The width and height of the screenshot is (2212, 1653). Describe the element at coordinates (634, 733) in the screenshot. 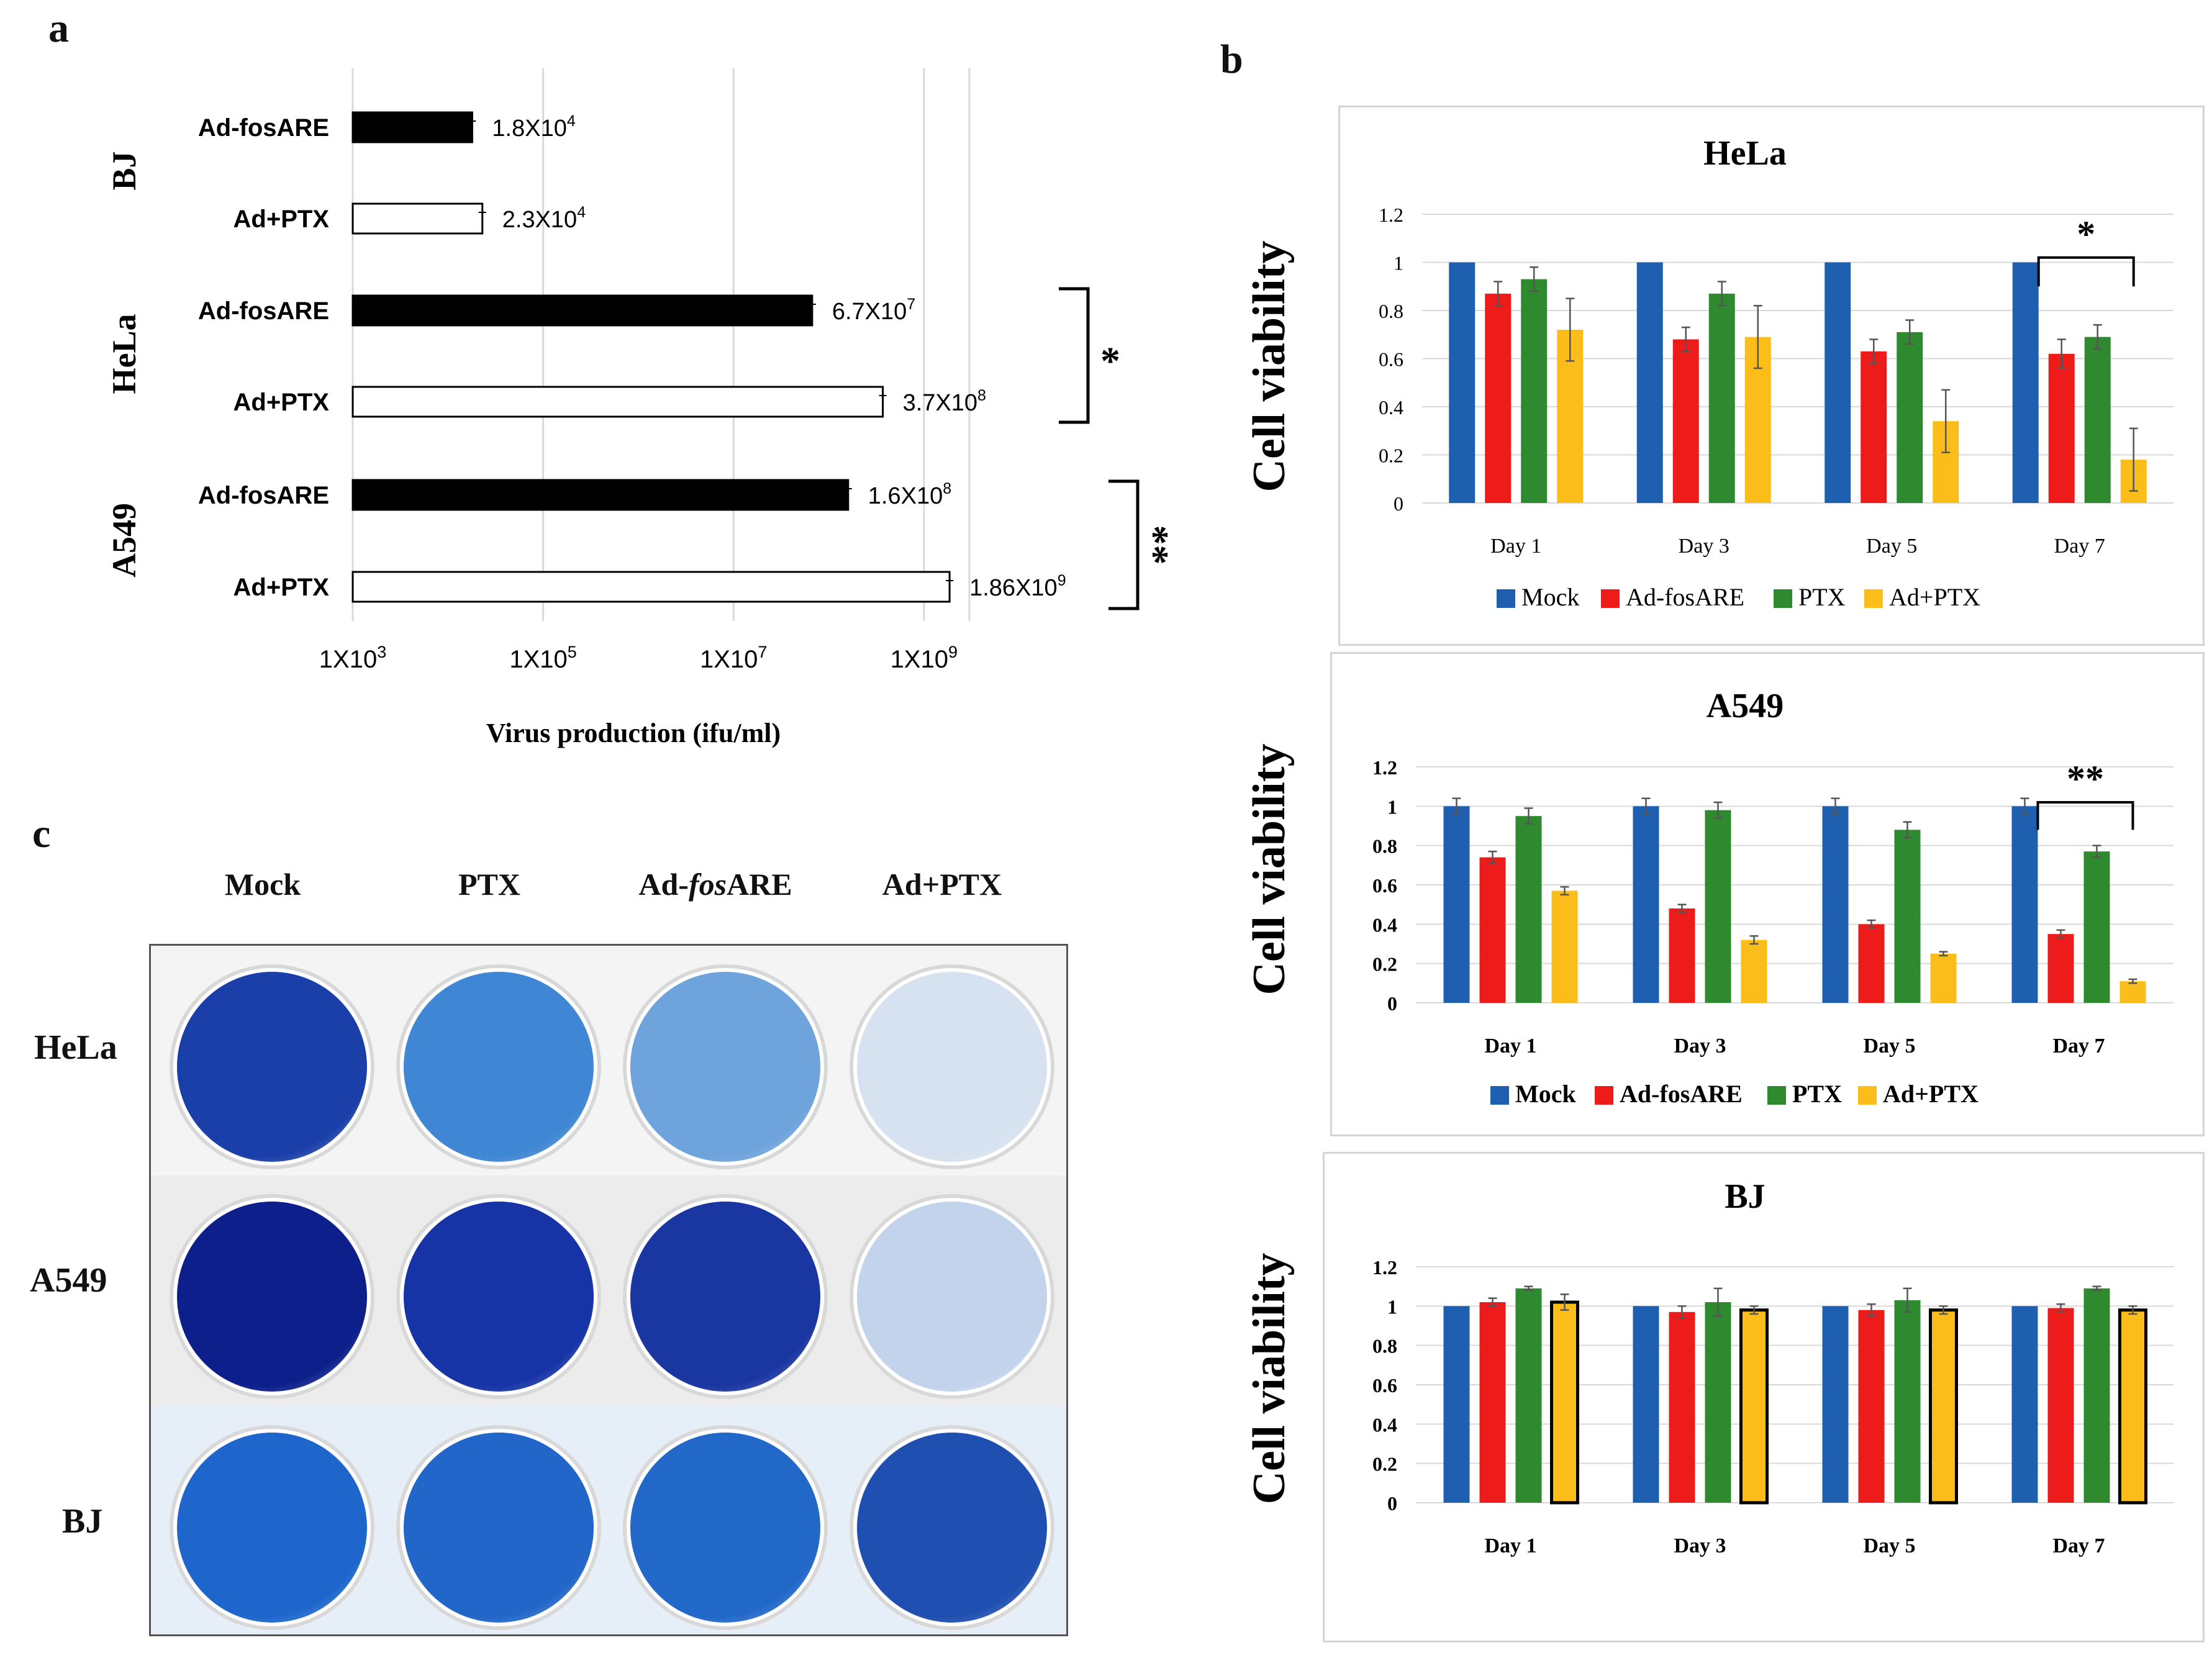

I see `x-axis-label: Virus production (ifu/ml)` at that location.